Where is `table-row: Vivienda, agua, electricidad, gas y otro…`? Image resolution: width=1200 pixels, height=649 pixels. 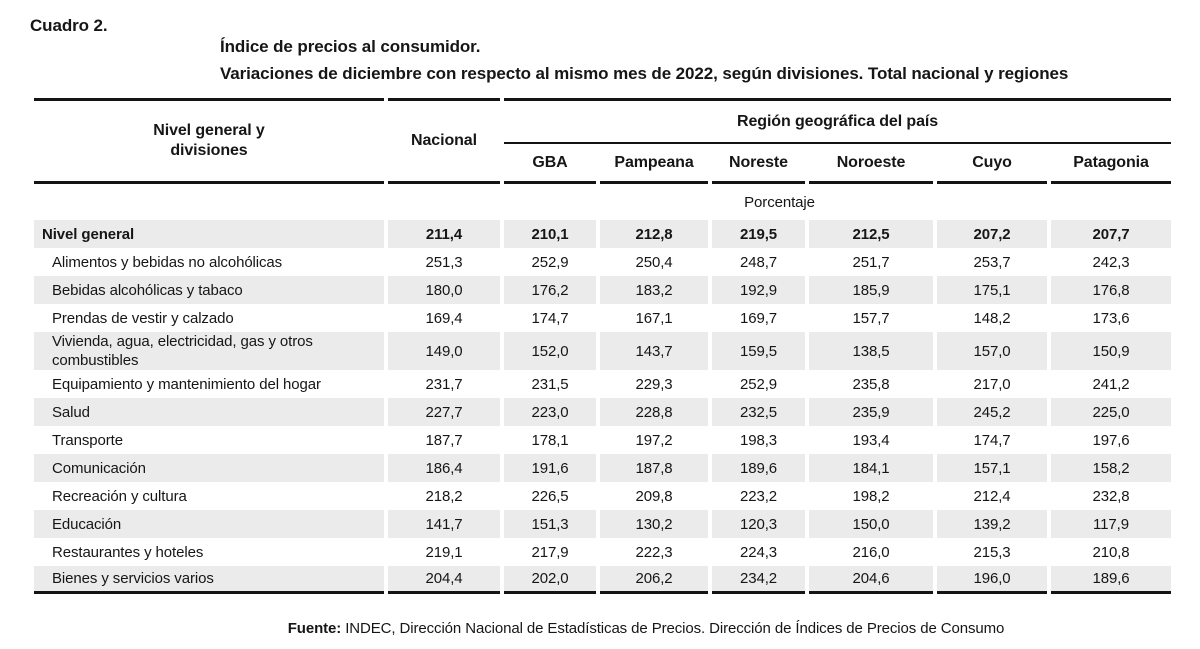
table-row: Vivienda, agua, electricidad, gas y otro… is located at coordinates (603, 351).